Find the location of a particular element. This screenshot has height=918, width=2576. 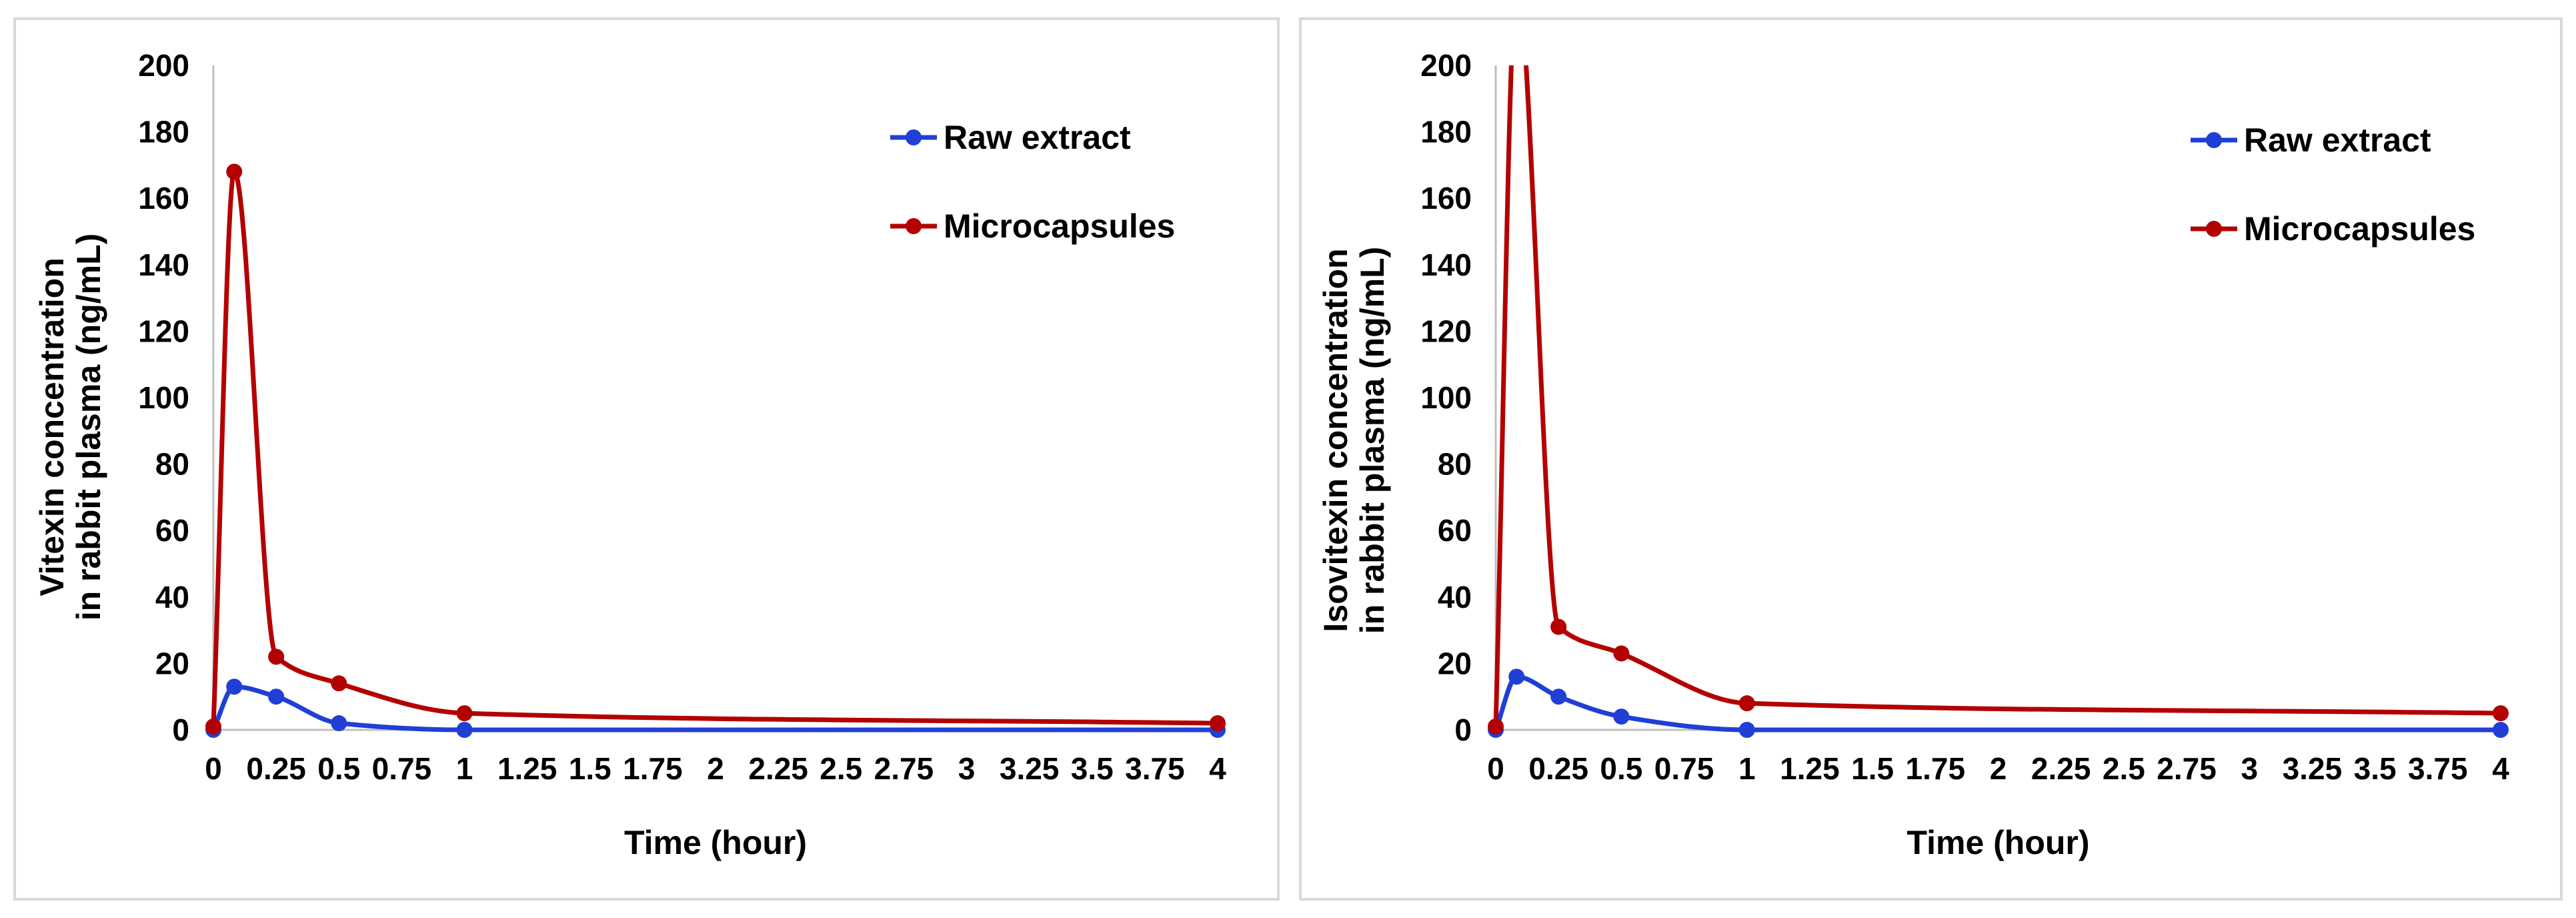

y-axis-title: Isovitexin concentration is located at coordinates (1335, 440).